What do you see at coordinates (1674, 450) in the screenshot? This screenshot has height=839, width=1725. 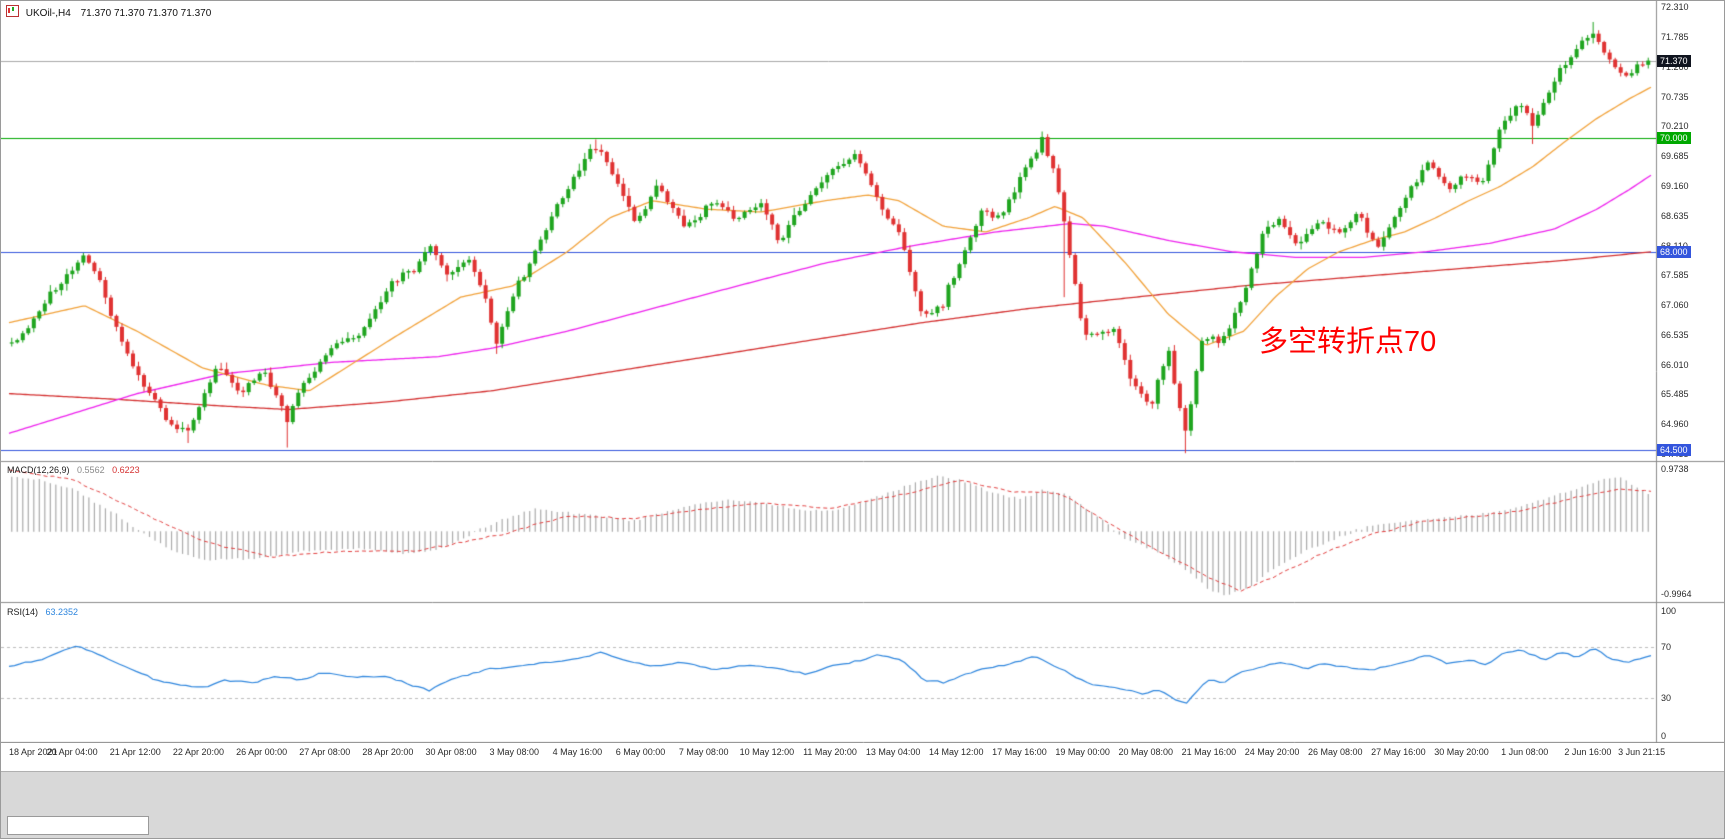 I see `hline-price-badge: 64.500` at bounding box center [1674, 450].